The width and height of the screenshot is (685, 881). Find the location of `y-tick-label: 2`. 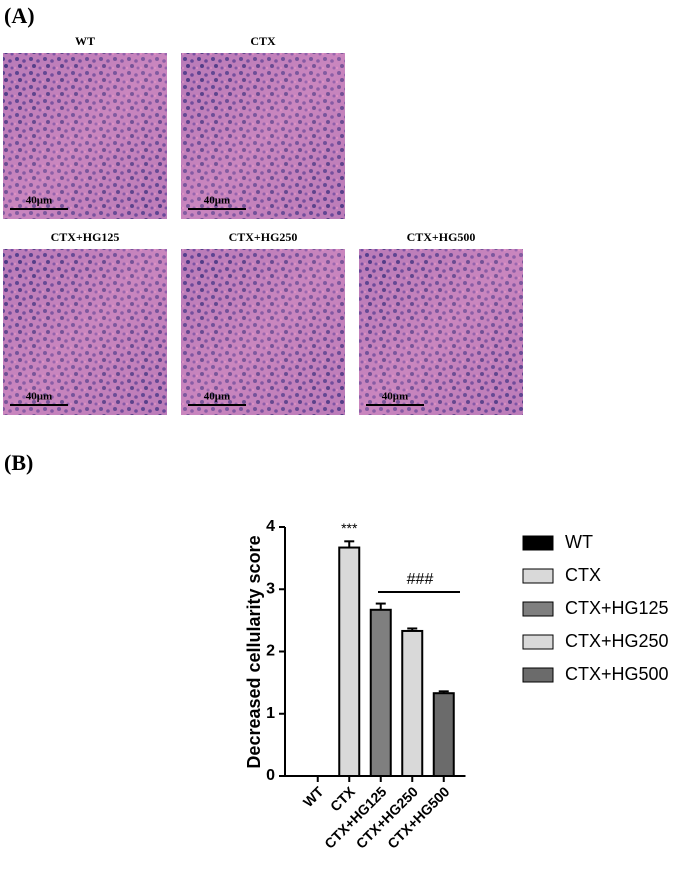

y-tick-label: 2 is located at coordinates (270, 651).